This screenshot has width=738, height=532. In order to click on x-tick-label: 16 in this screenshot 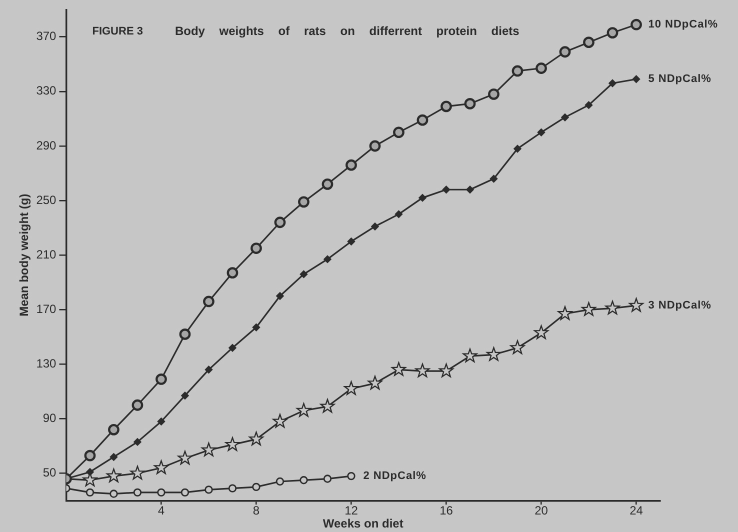, I will do `click(447, 511)`.